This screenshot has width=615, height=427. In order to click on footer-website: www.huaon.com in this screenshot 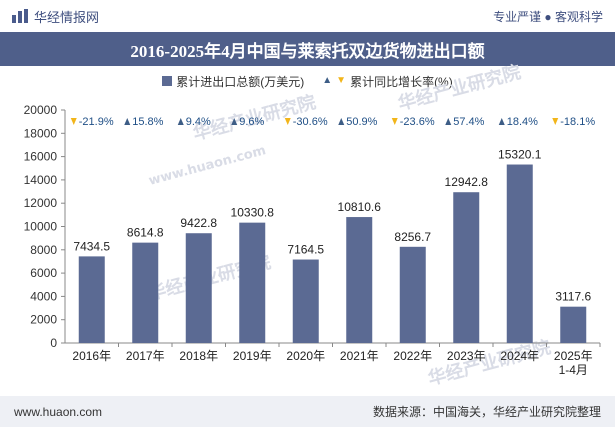, I will do `click(58, 411)`.